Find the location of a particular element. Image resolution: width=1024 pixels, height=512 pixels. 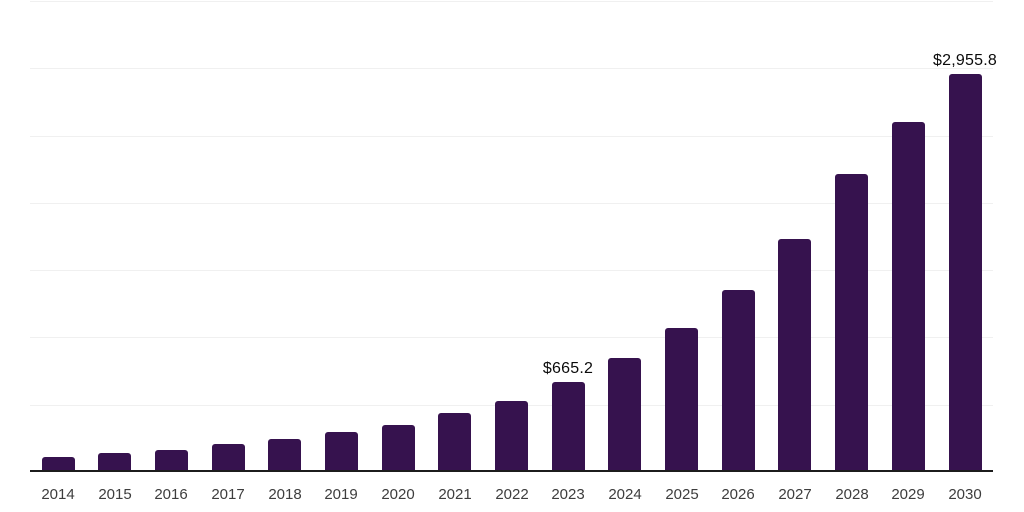

data-label-2023: $665.2 is located at coordinates (568, 368).